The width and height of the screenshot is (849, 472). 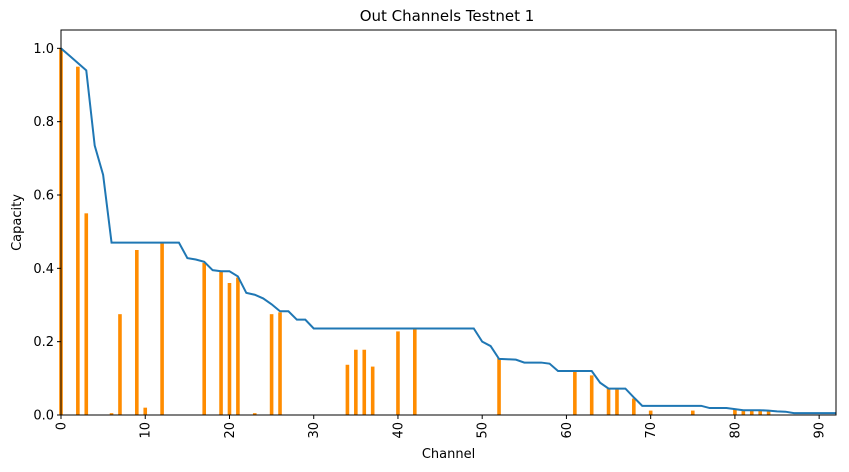 What do you see at coordinates (314, 430) in the screenshot?
I see `x-tick-label: 30` at bounding box center [314, 430].